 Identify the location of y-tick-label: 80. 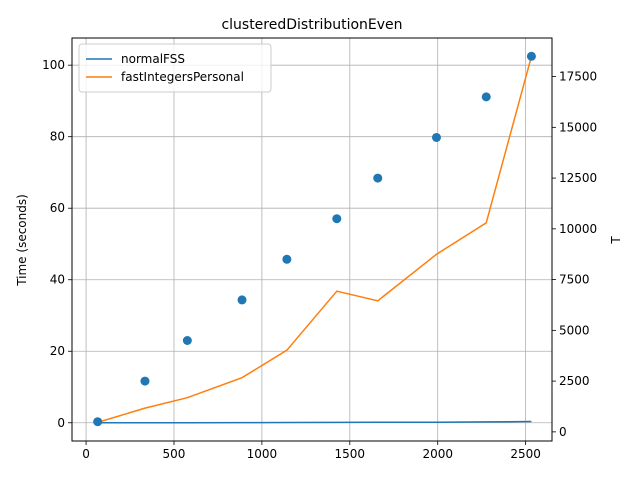
(57, 137).